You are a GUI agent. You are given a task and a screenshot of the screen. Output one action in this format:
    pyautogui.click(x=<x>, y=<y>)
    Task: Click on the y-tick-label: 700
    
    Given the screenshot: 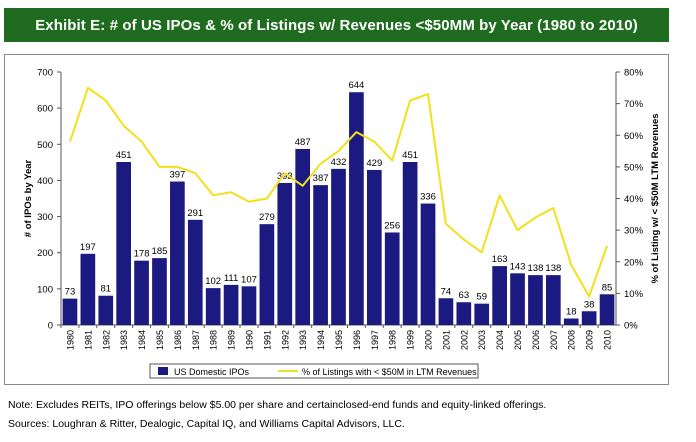 What is the action you would take?
    pyautogui.click(x=45, y=73)
    